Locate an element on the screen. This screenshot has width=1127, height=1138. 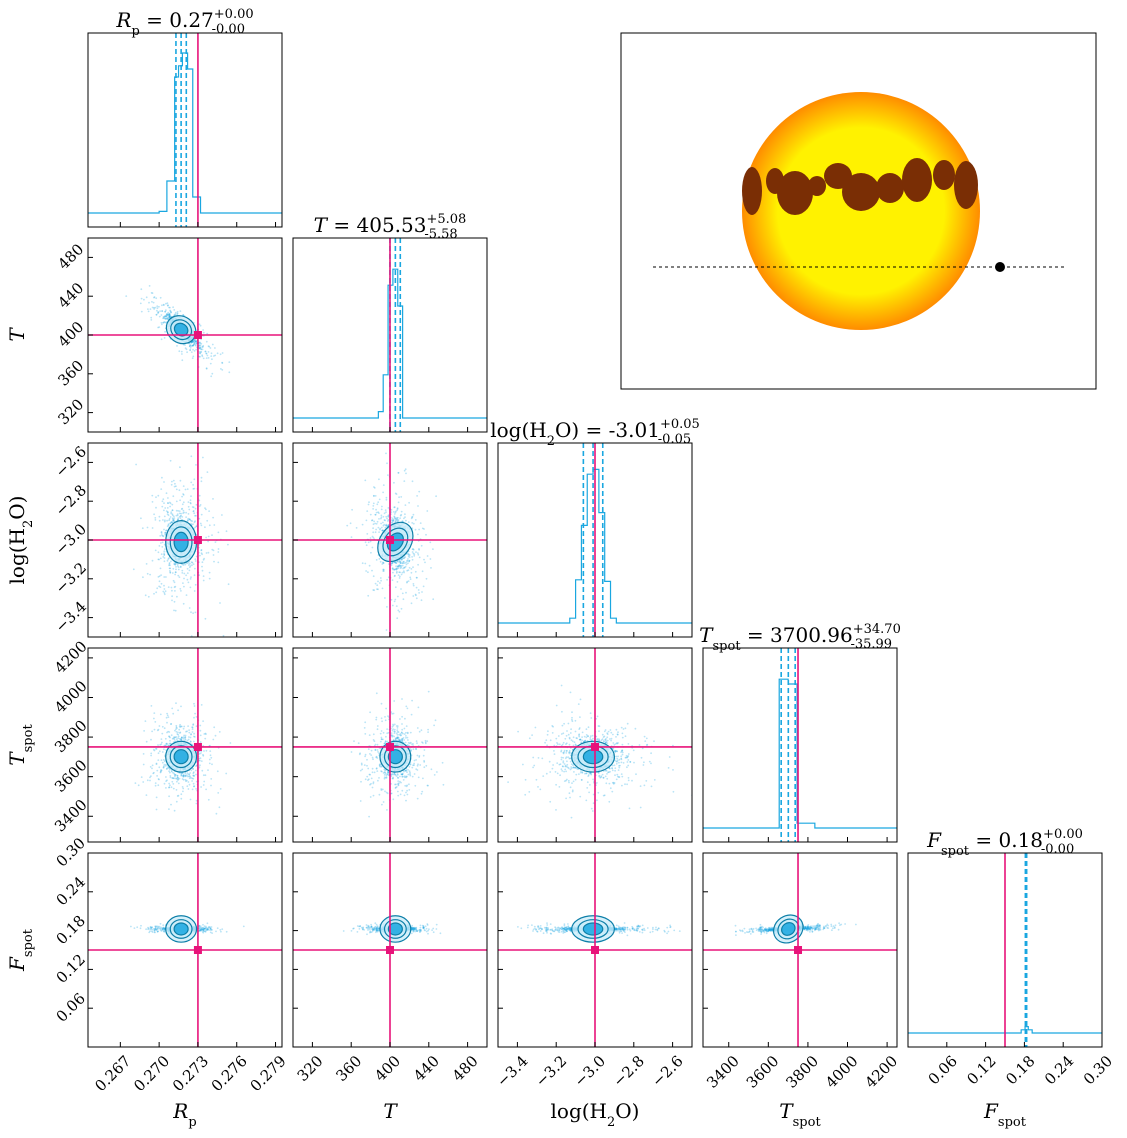
y-tick-label: −3.2 is located at coordinates (71, 578).